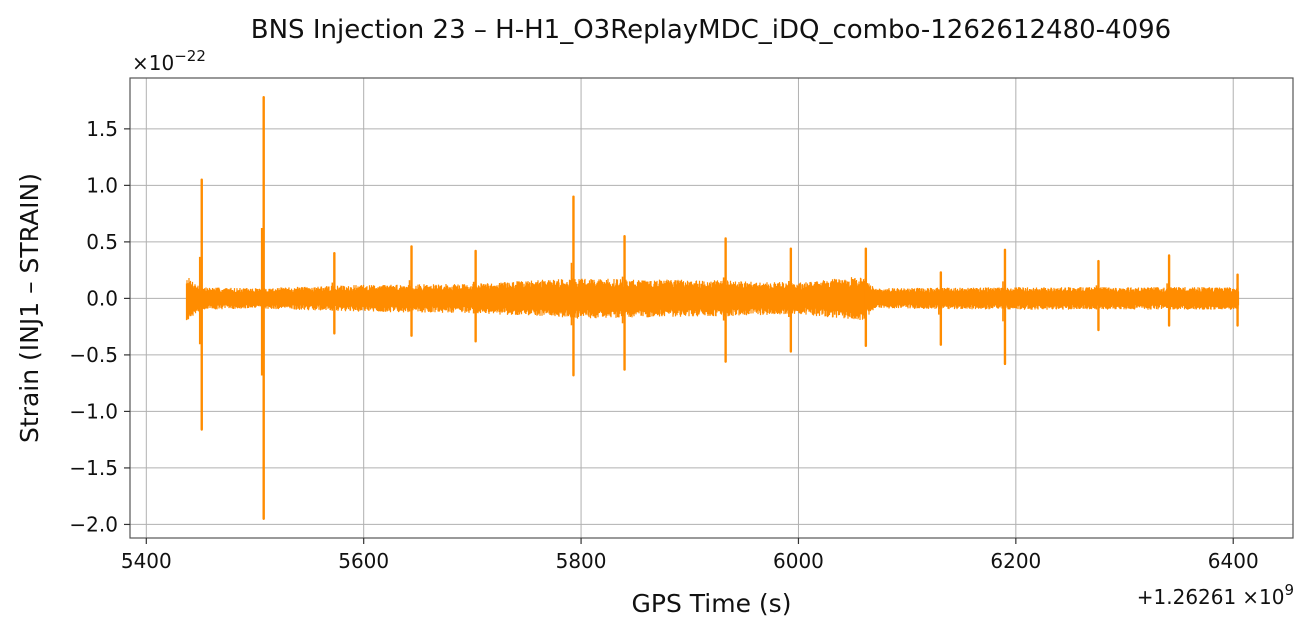 Image resolution: width=1307 pixels, height=633 pixels. Describe the element at coordinates (1015, 561) in the screenshot. I see `x-tick-label: 6200` at that location.